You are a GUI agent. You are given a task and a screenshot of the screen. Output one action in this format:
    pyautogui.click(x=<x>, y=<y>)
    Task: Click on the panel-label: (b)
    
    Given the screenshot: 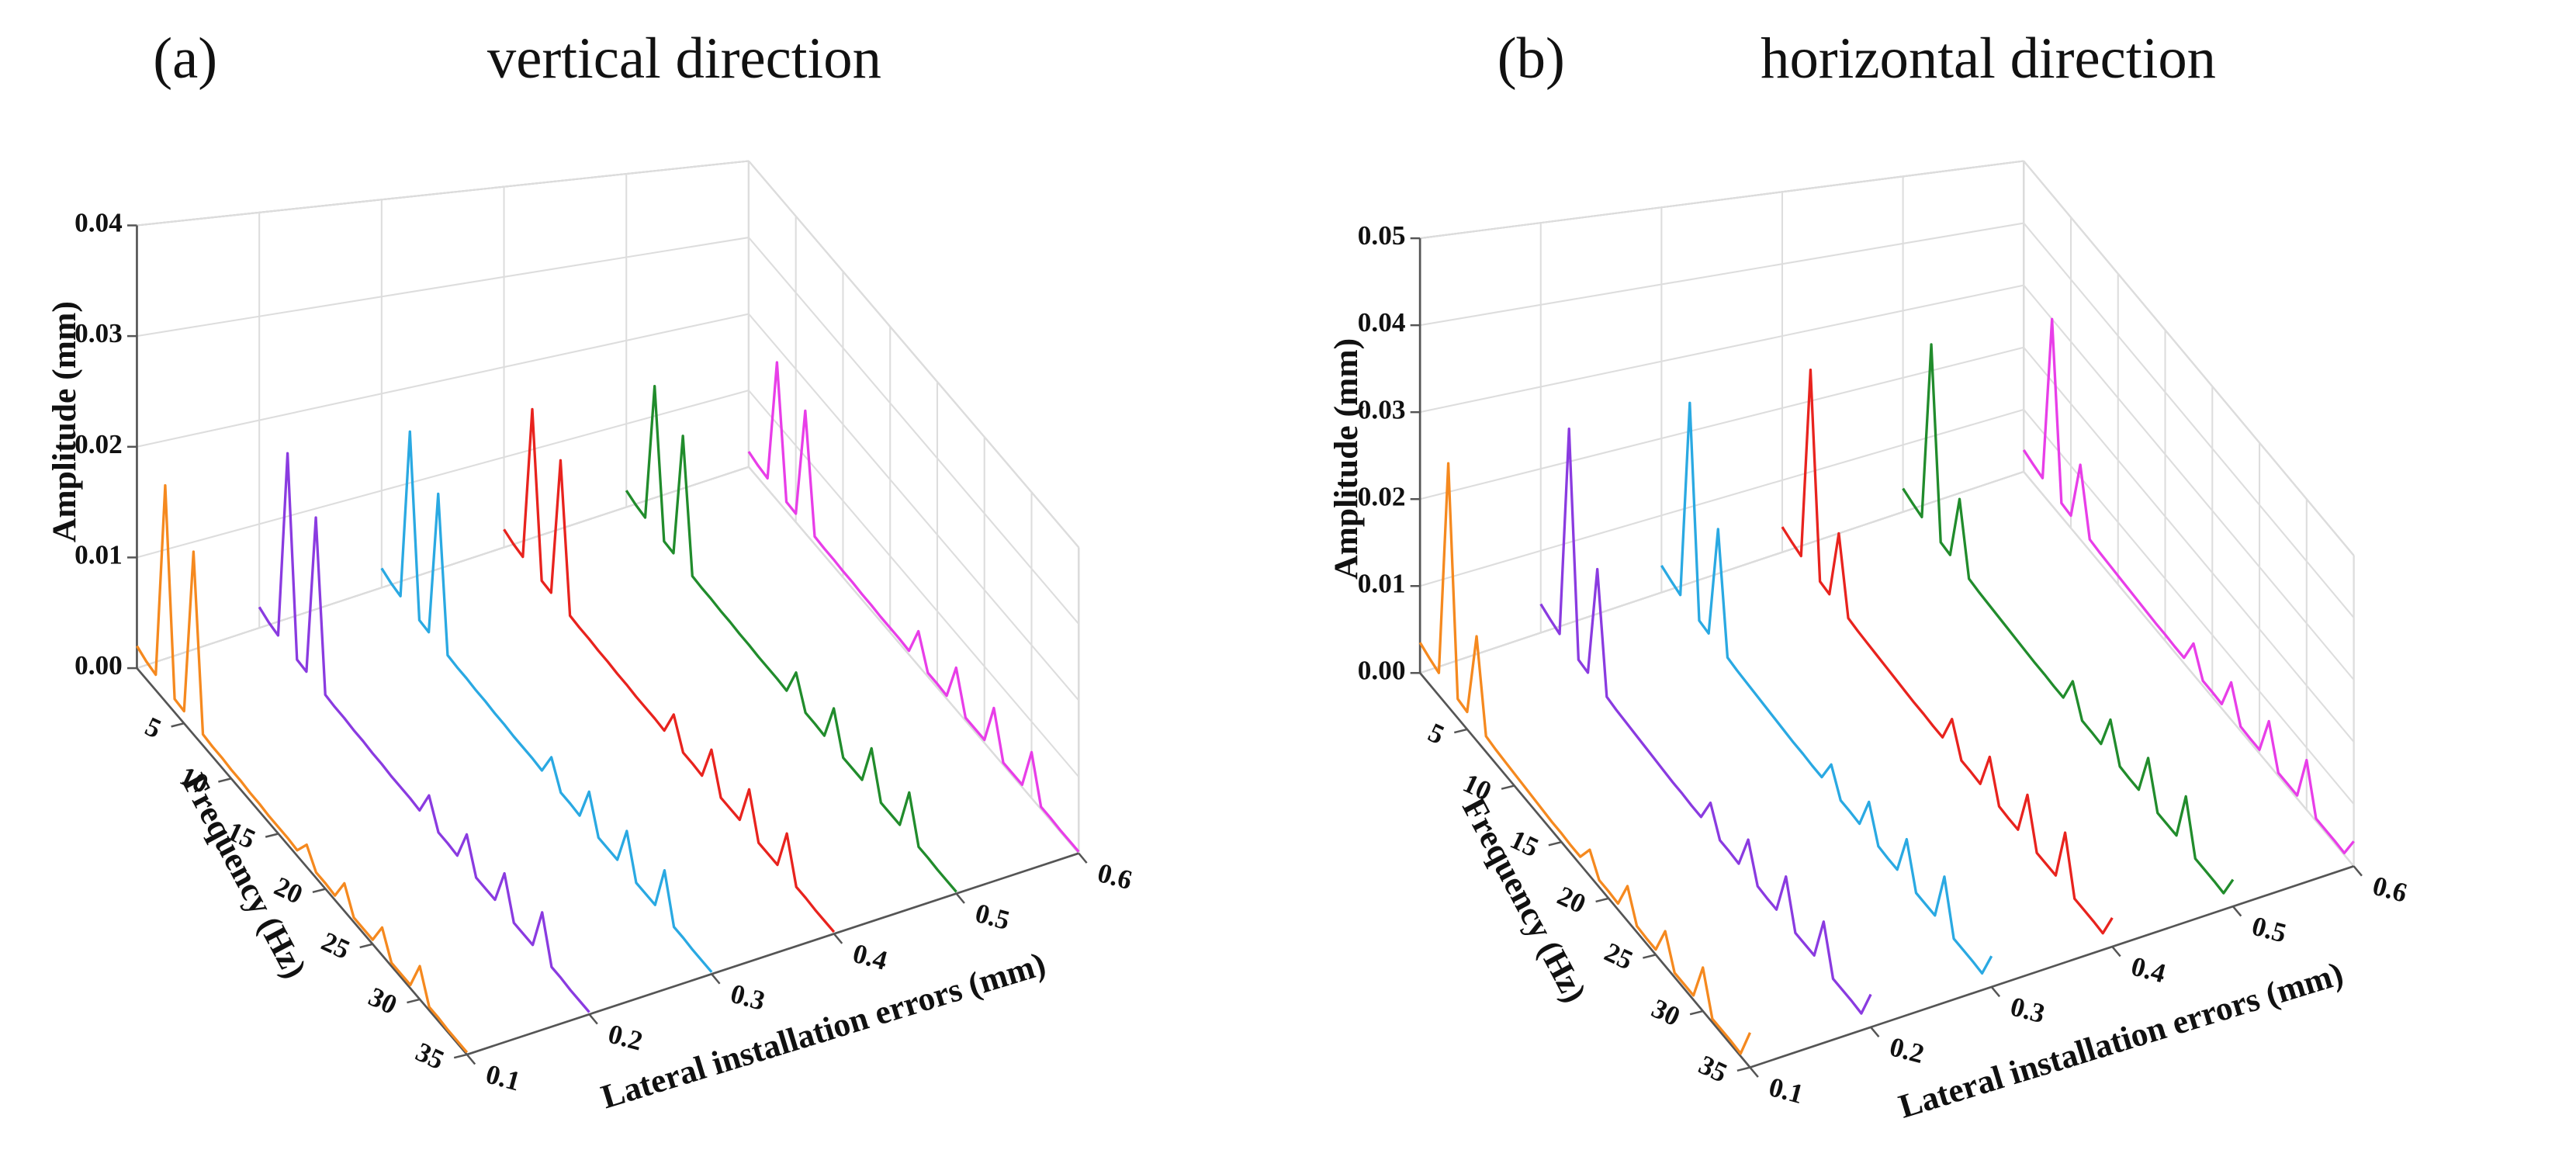 What is the action you would take?
    pyautogui.click(x=1531, y=58)
    